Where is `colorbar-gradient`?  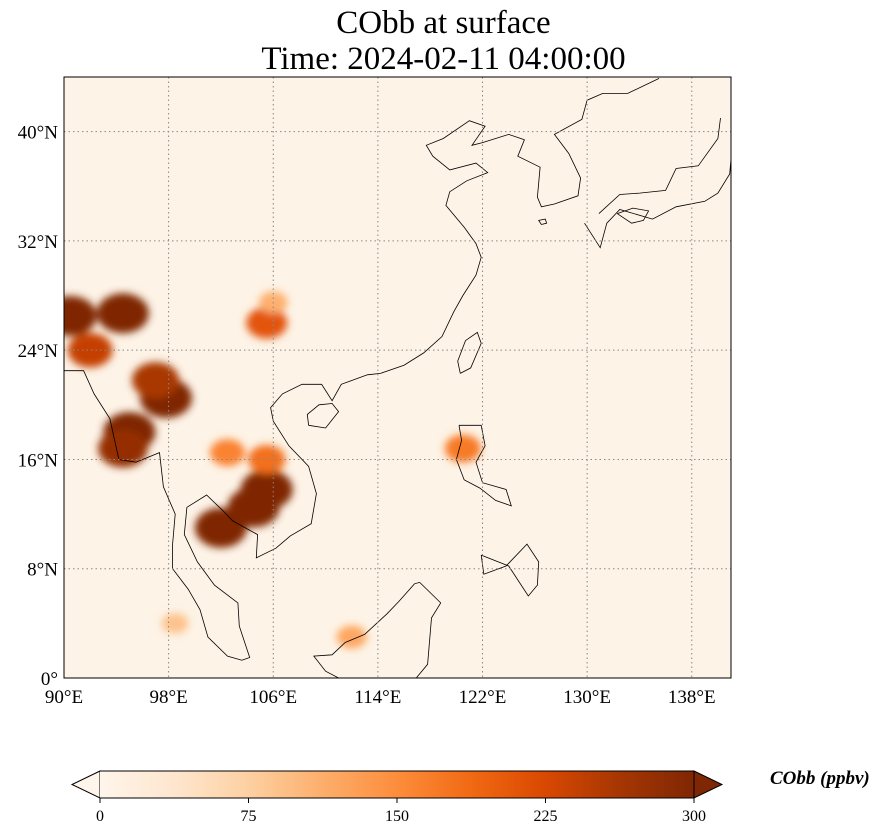
colorbar-gradient is located at coordinates (397, 784).